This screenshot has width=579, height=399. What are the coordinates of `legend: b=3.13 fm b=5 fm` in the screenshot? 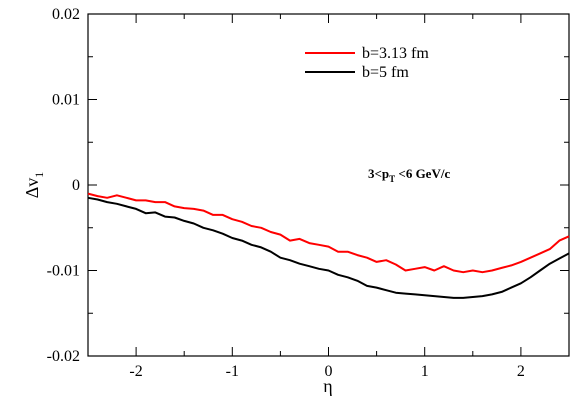 It's located at (367, 63).